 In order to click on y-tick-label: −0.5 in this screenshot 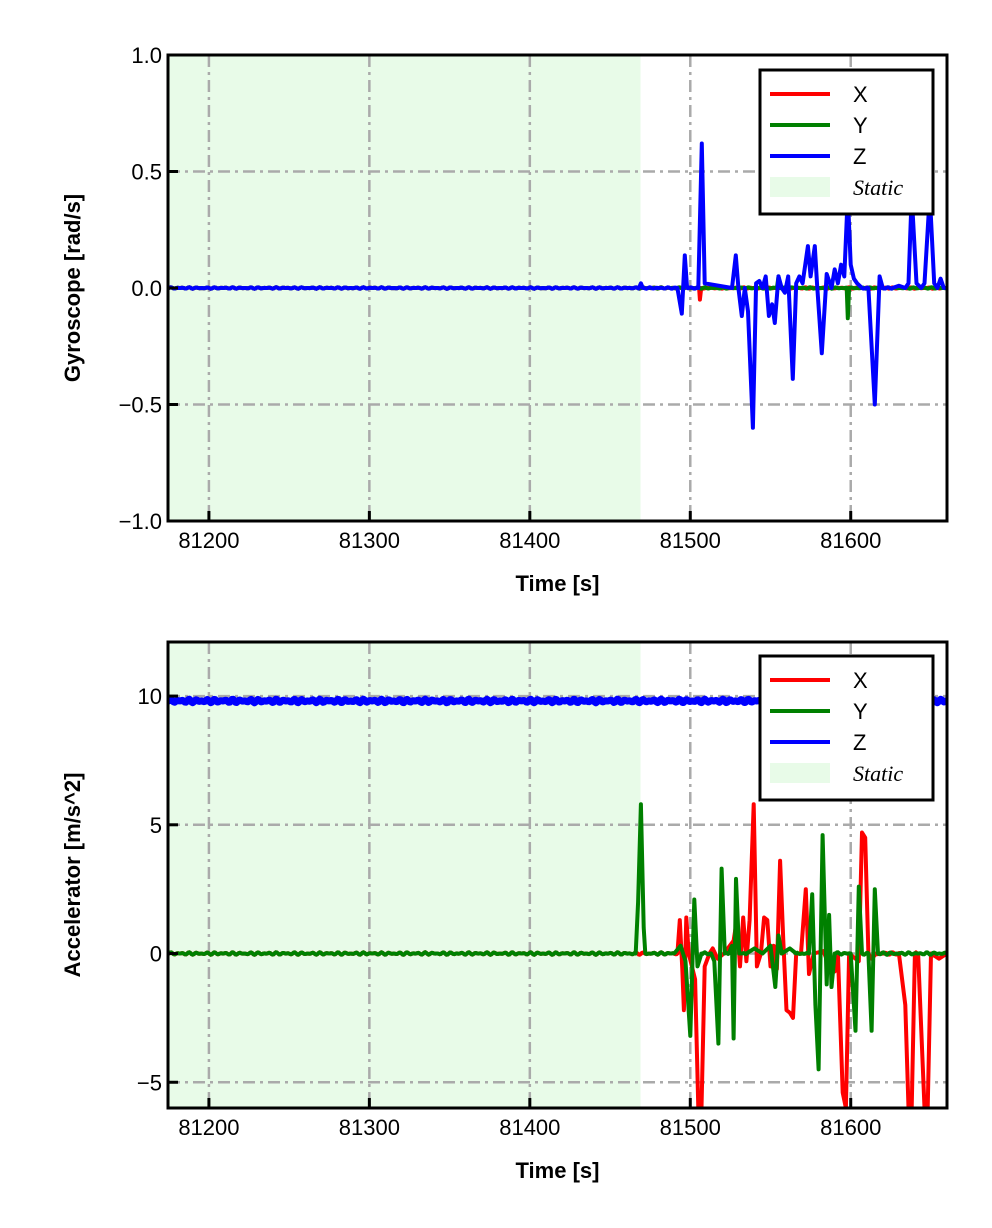, I will do `click(140, 405)`.